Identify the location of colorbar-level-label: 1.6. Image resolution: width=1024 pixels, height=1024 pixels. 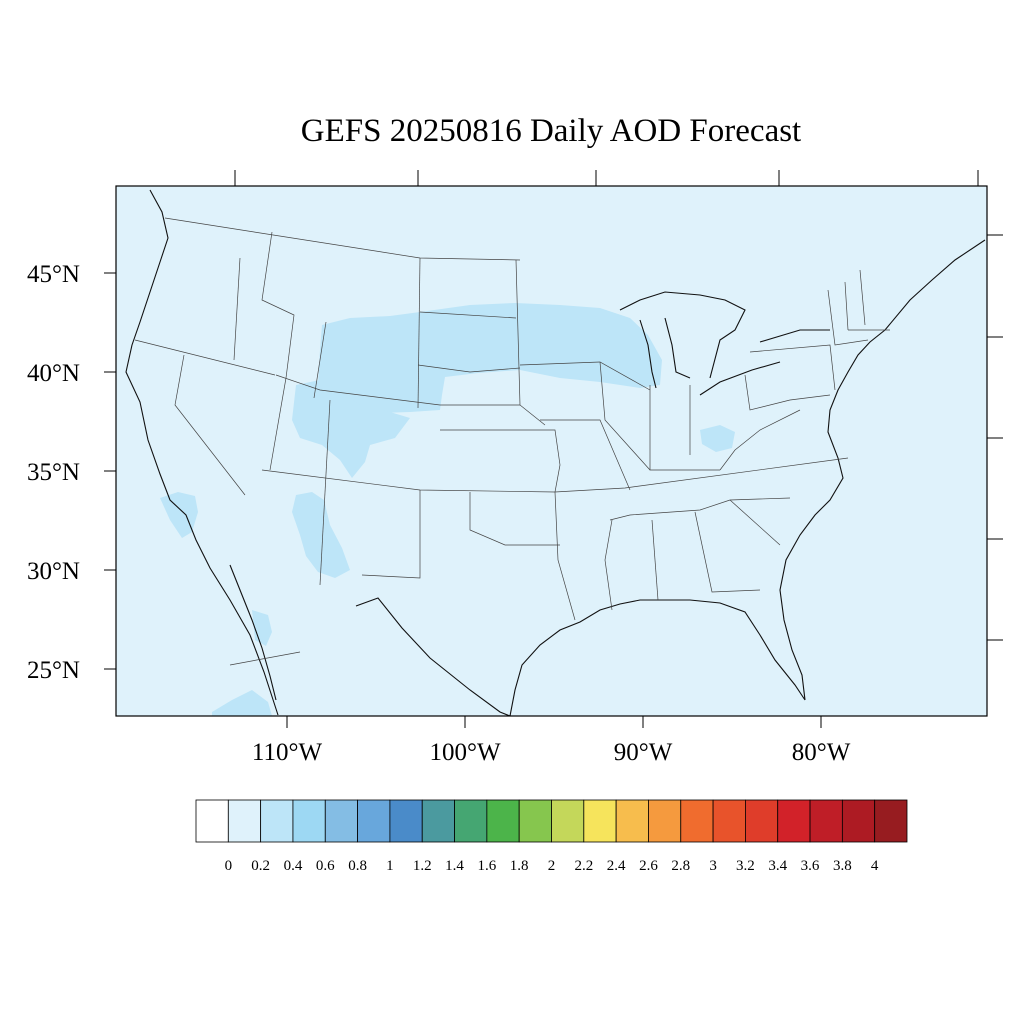
(486, 866).